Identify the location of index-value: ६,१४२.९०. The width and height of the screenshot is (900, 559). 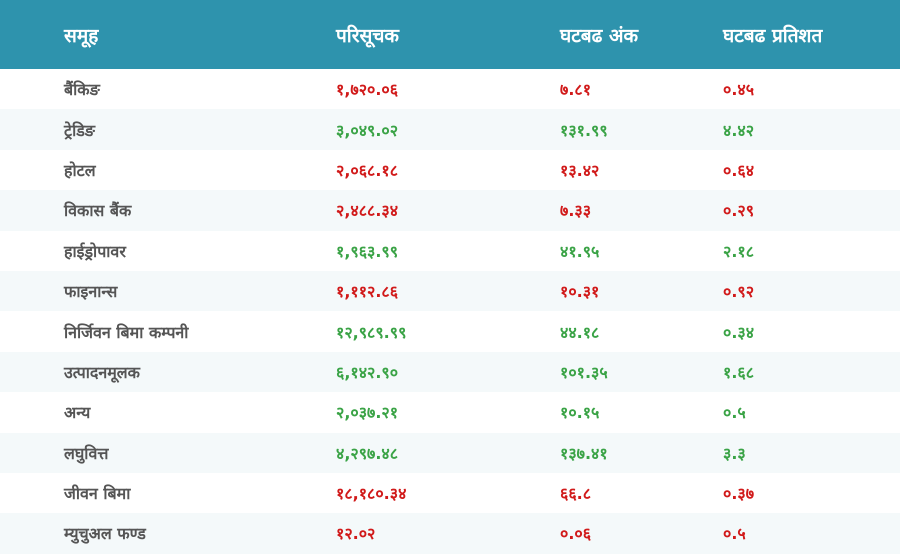
(367, 372).